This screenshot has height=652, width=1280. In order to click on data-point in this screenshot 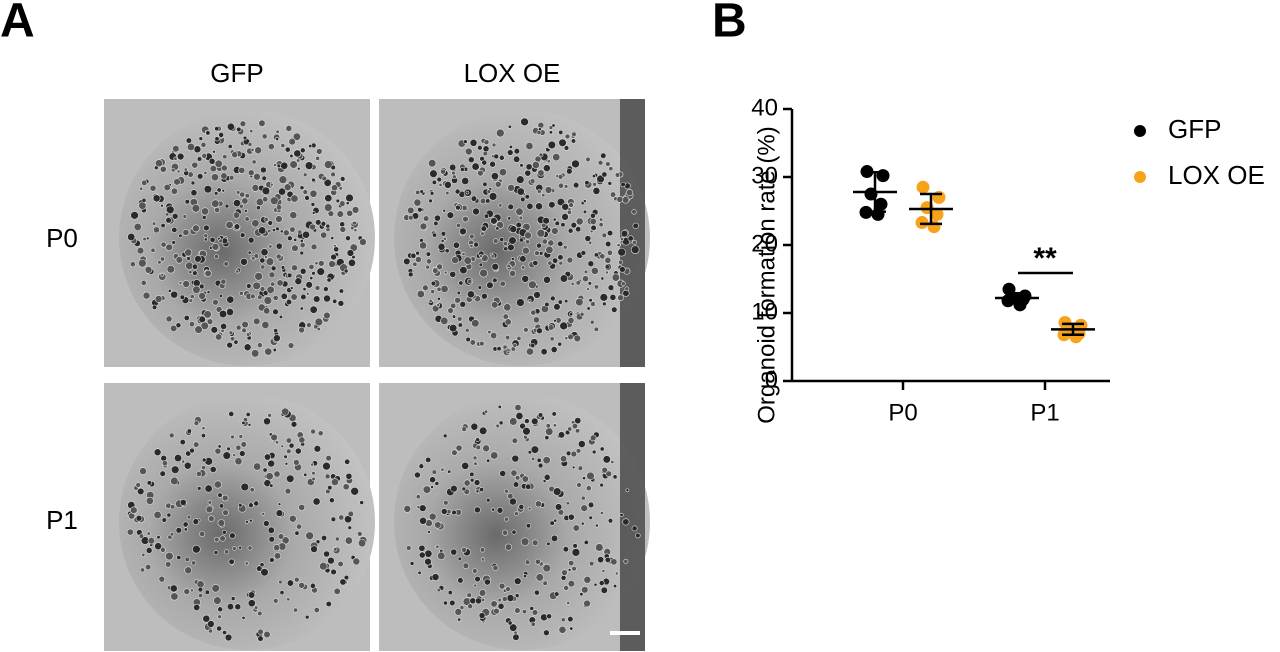, I will do `click(934, 227)`.